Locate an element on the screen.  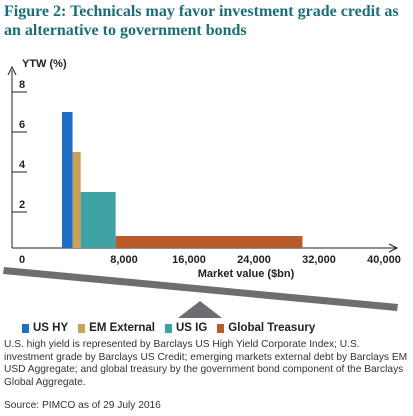
chart-legend: US HY EM External US IG Global Treasury is located at coordinates (168, 328).